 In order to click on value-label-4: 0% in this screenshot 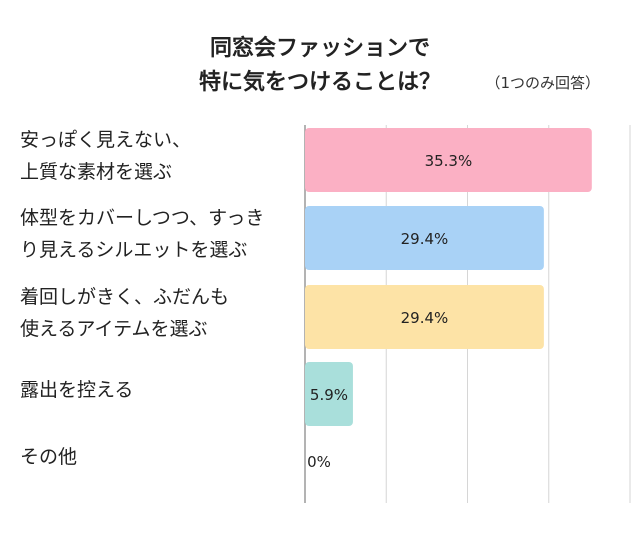, I will do `click(319, 462)`.